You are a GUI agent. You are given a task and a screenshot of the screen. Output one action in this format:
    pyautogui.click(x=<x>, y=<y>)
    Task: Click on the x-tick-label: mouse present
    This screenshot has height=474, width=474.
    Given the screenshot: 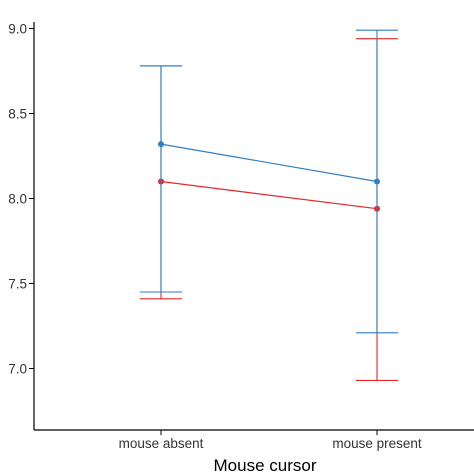 What is the action you would take?
    pyautogui.click(x=377, y=443)
    